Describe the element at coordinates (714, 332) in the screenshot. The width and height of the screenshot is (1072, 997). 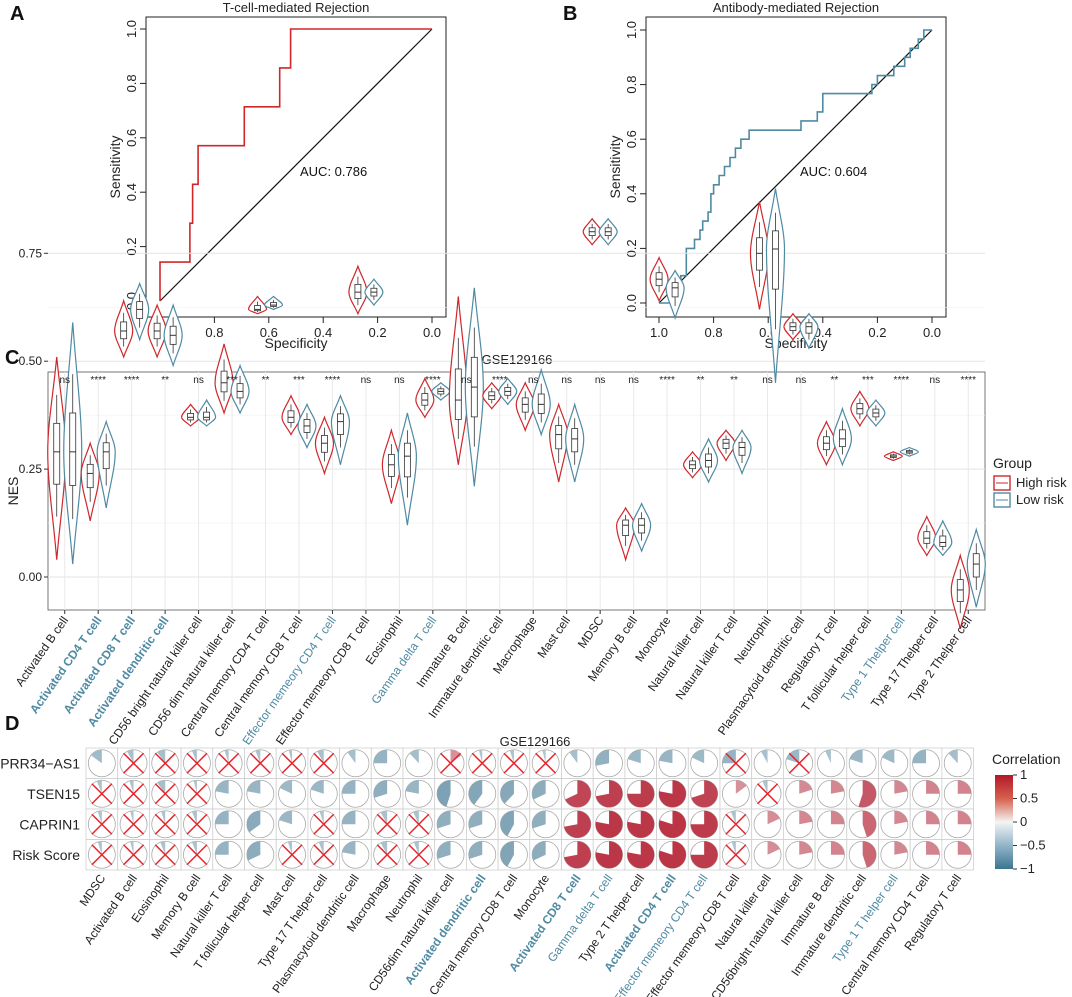
I see `roc-b-xtick-label: 0.8` at that location.